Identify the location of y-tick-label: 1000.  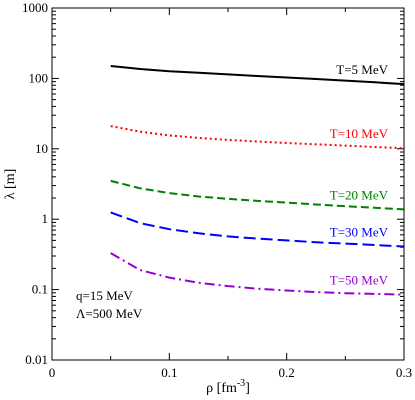
(35, 7).